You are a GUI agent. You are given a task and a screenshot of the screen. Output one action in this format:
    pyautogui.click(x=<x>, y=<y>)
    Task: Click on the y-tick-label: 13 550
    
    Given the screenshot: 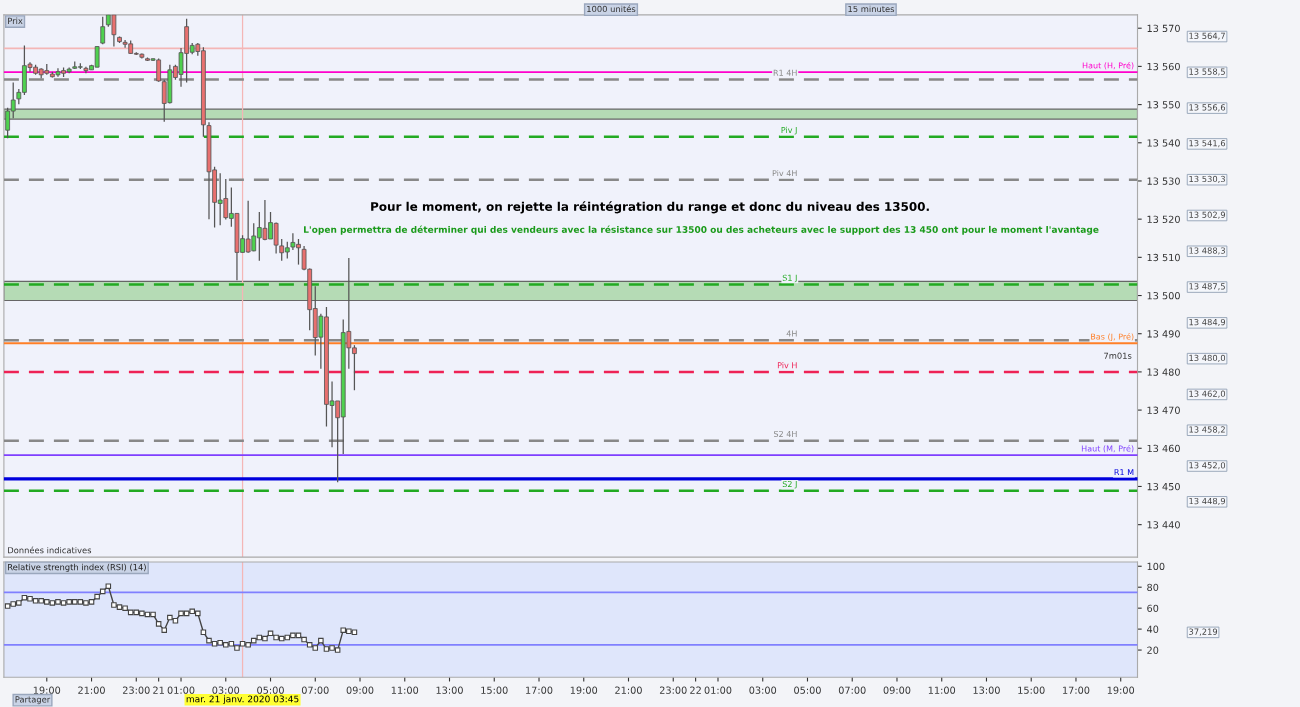 What is the action you would take?
    pyautogui.click(x=1163, y=105)
    